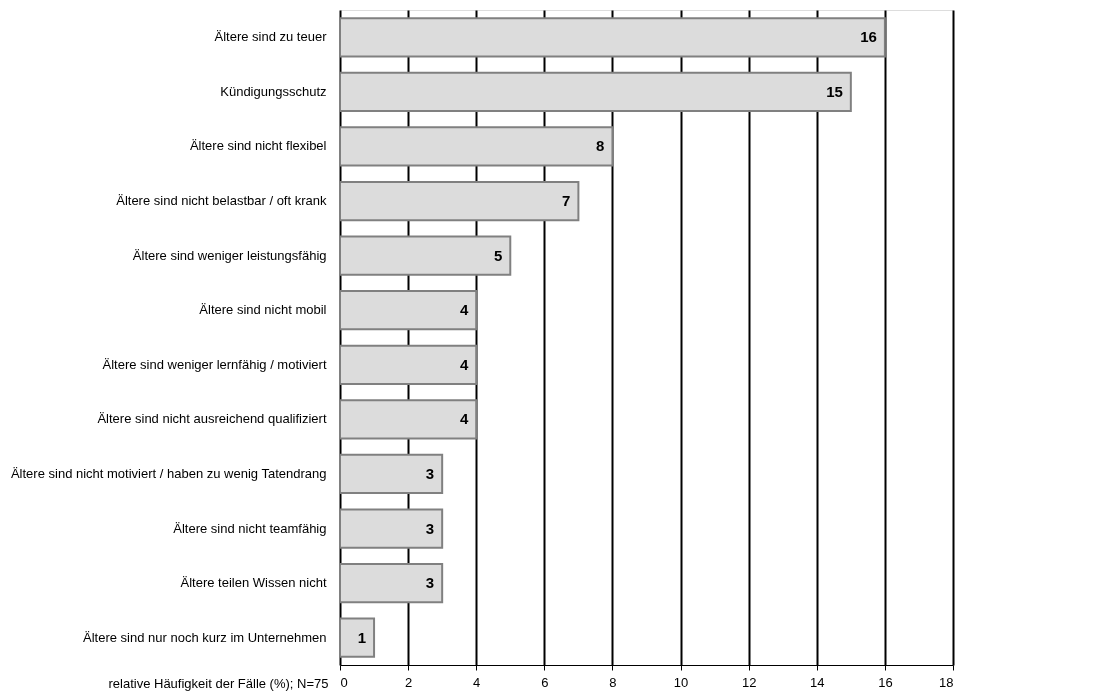 The height and width of the screenshot is (693, 1102). What do you see at coordinates (817, 682) in the screenshot?
I see `x-tick-label: 14` at bounding box center [817, 682].